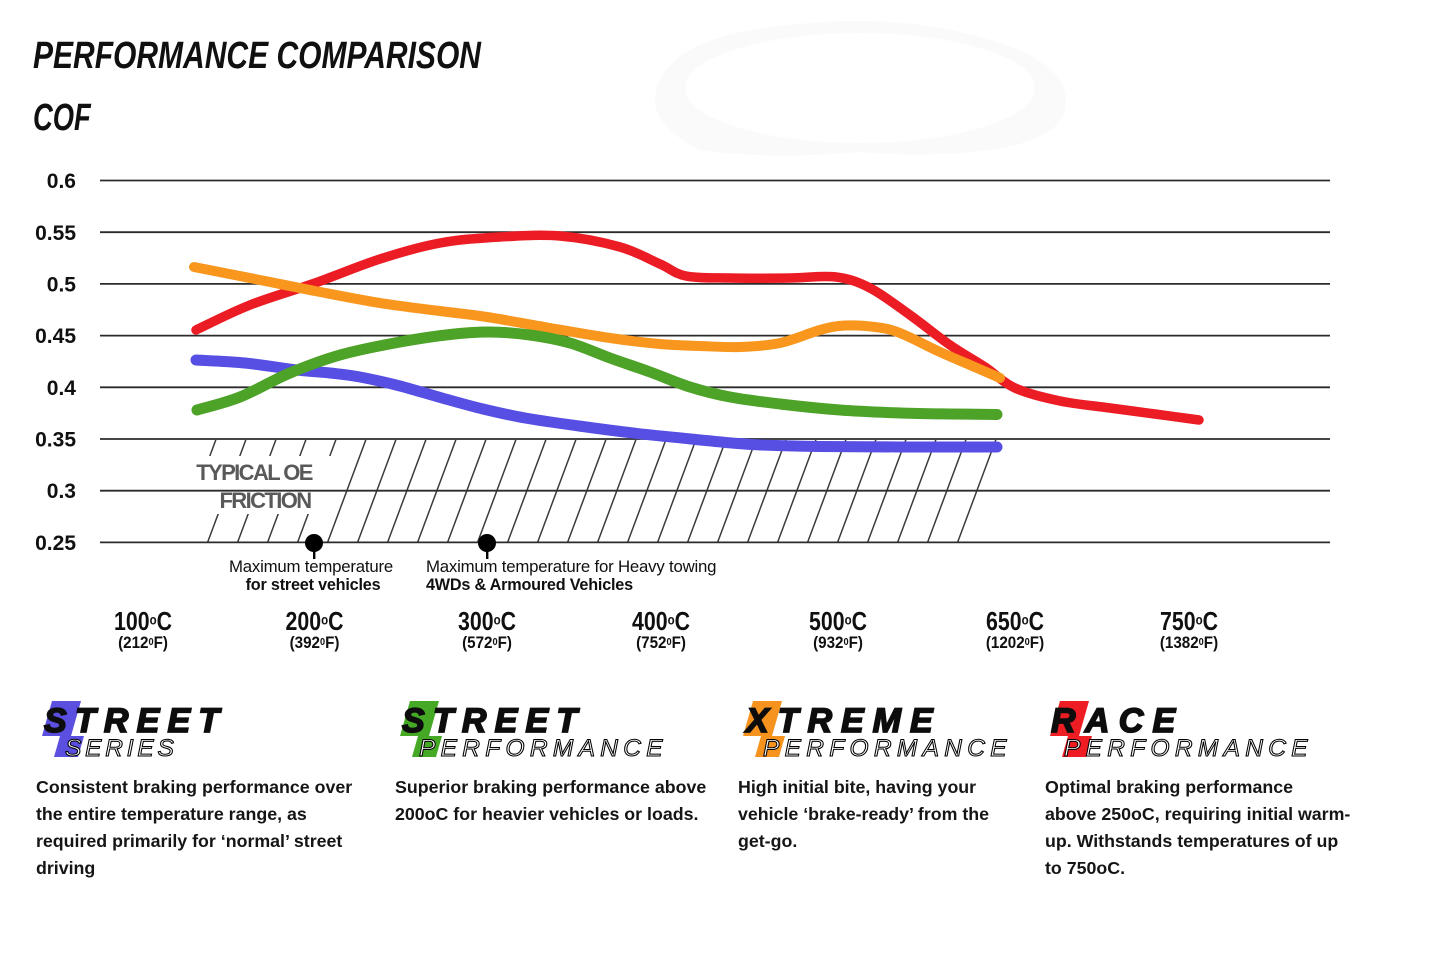 The image size is (1445, 972). I want to click on svg-text: SERIES, so click(121, 748).